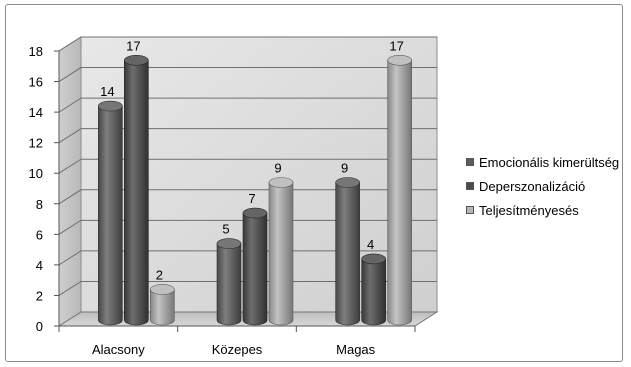  I want to click on legend-item: Deperszonalizáció, so click(542, 186).